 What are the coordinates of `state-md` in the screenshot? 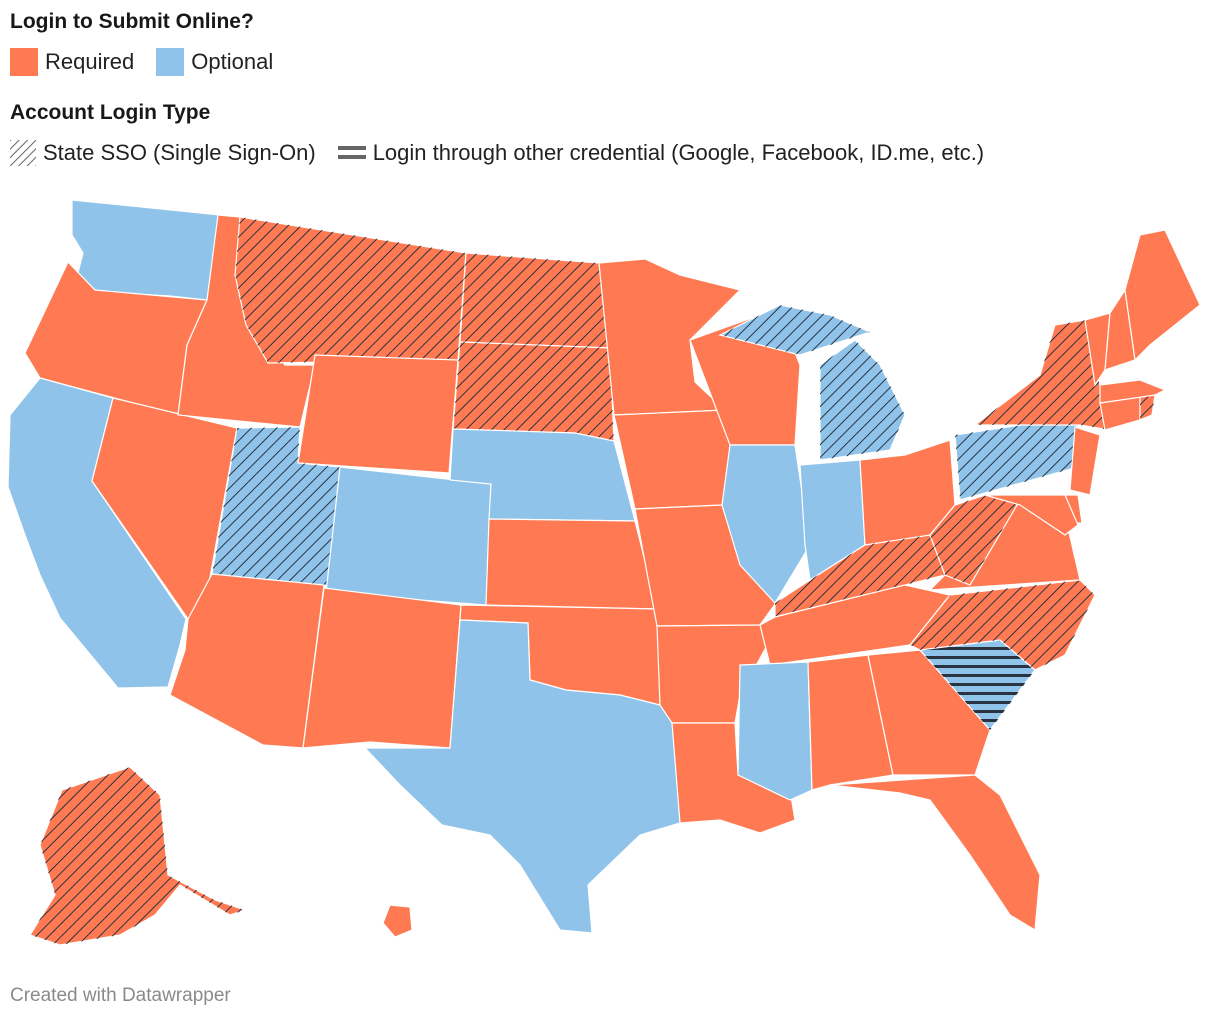 It's located at (1031, 515).